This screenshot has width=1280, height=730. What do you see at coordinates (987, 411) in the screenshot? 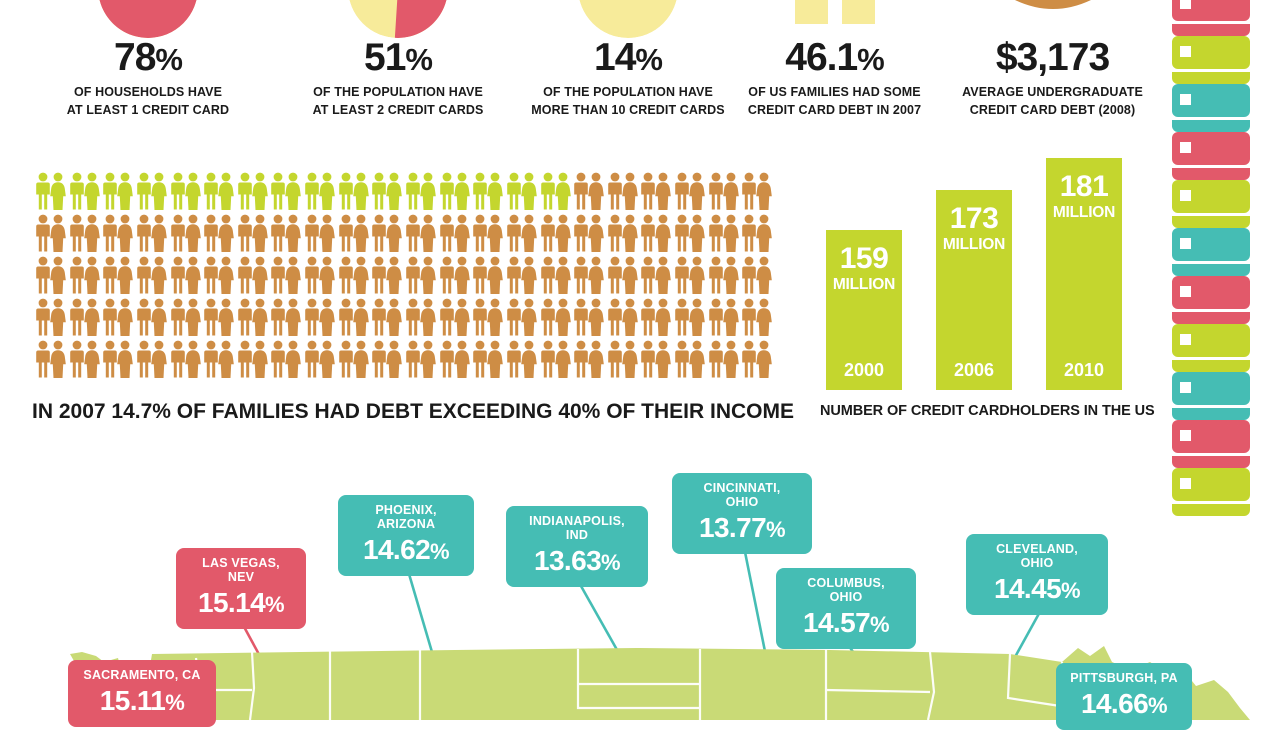
I see `bar-chart-title: NUMBER OF CREDIT CARDHOLDERS IN THE US` at bounding box center [987, 411].